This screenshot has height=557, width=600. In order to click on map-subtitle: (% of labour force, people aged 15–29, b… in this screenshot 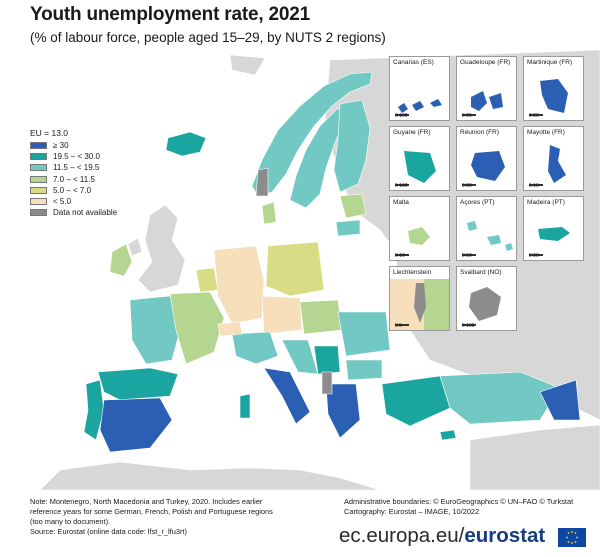, I will do `click(208, 37)`.